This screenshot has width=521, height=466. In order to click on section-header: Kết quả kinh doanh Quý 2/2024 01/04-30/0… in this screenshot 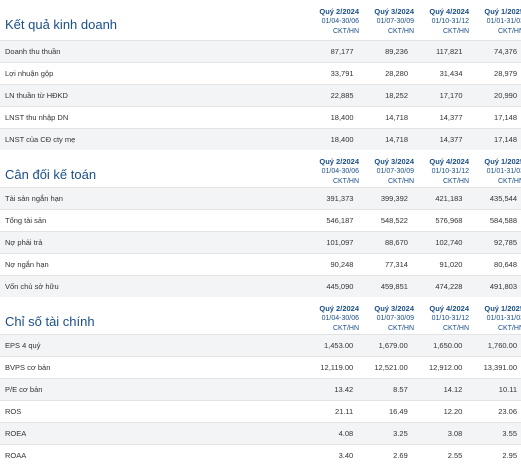, I will do `click(260, 20)`.